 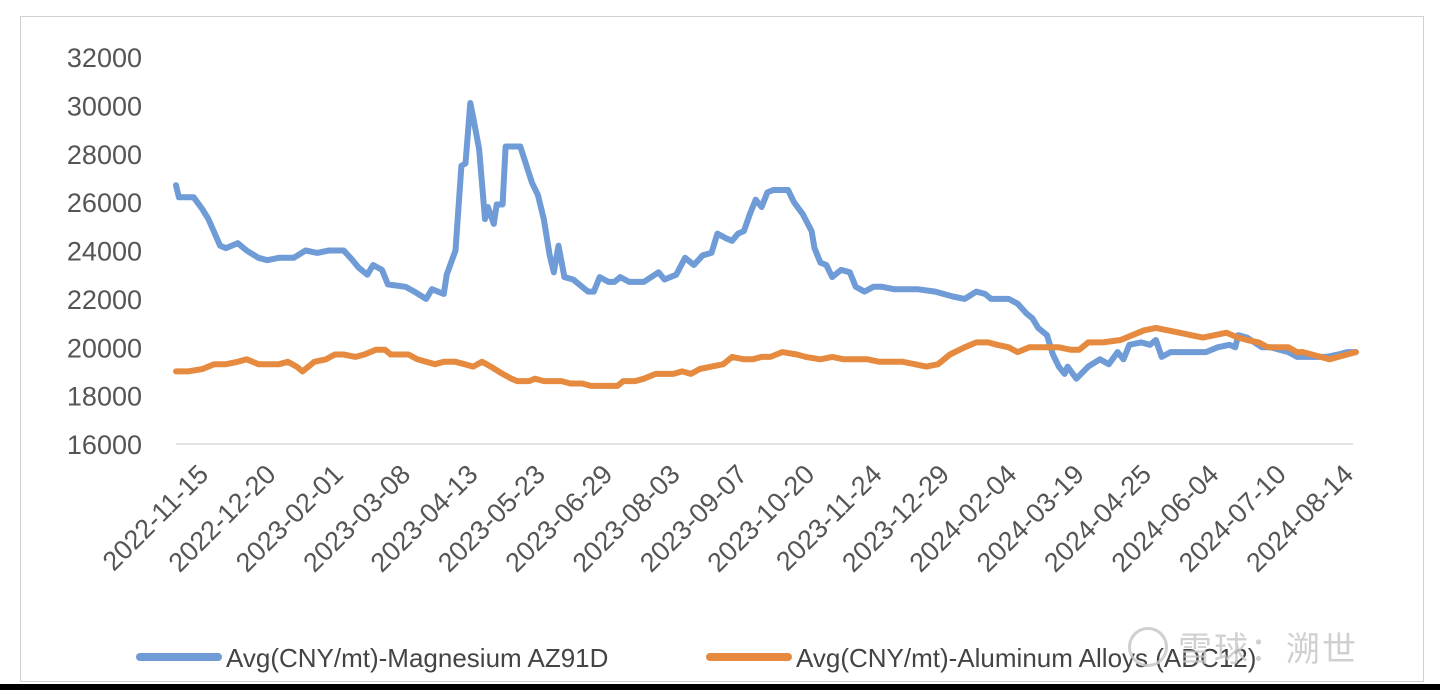 I want to click on legend-label-magnesium: Avg(CNY/mt)-Magnesium AZ91D, so click(x=417, y=658).